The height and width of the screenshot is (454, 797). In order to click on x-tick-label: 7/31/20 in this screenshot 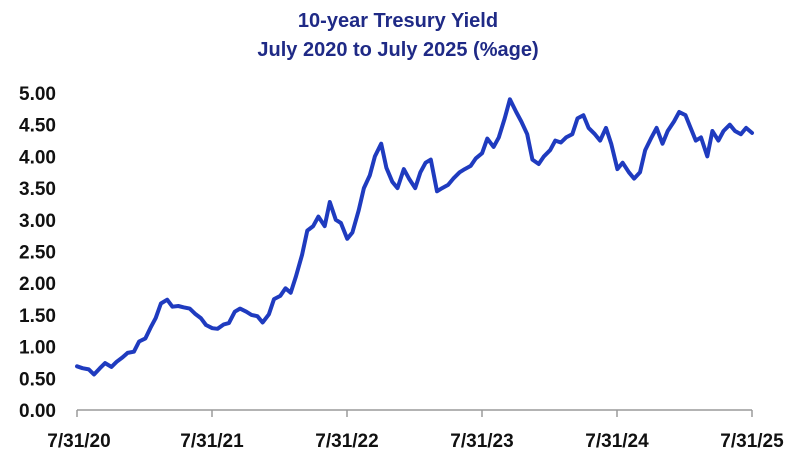, I will do `click(78, 441)`.